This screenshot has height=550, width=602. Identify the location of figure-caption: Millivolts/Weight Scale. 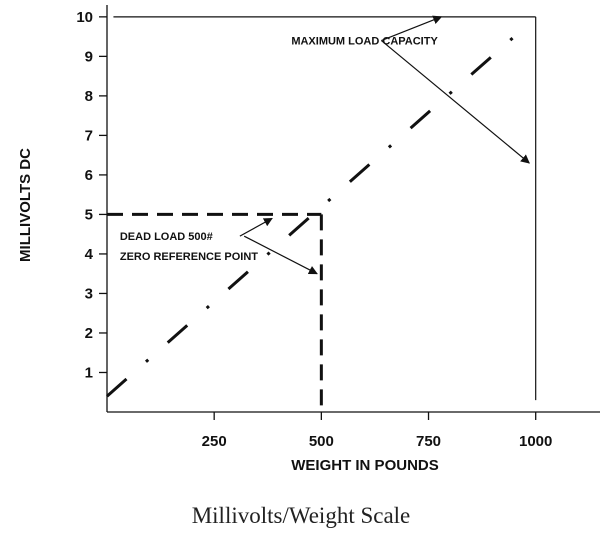
(301, 515).